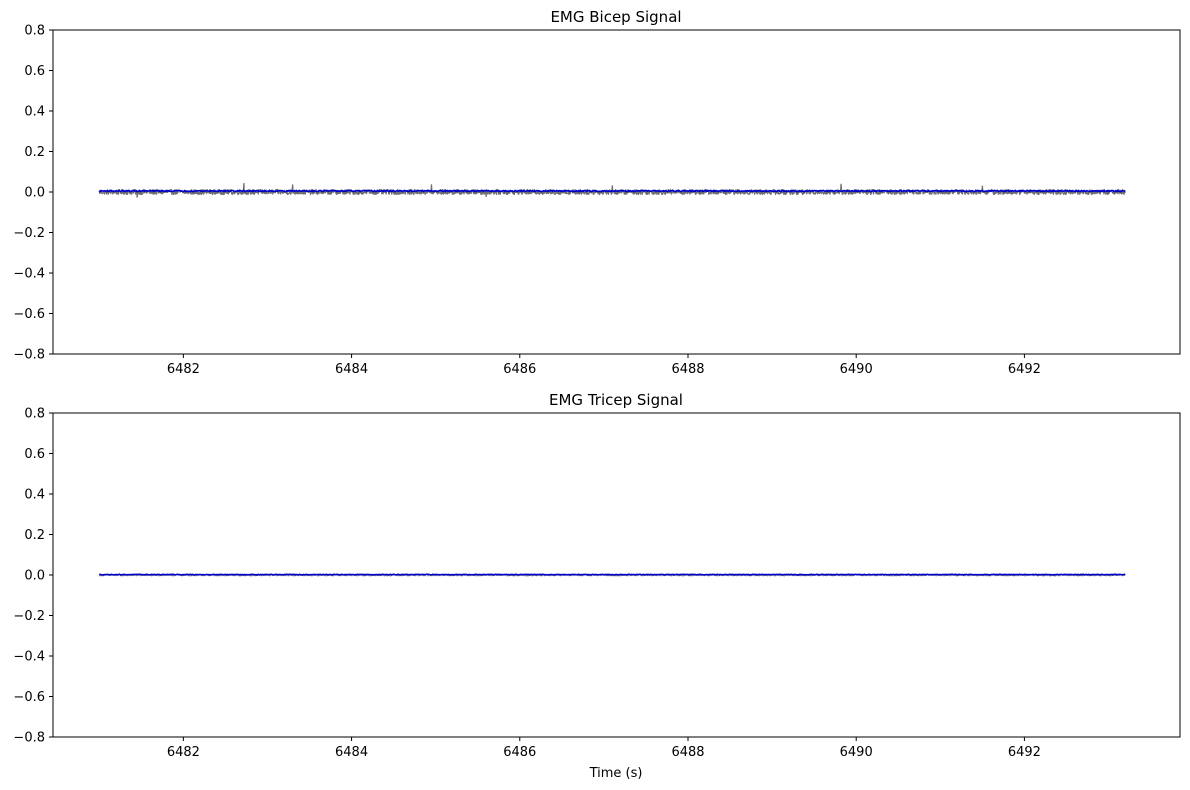  Describe the element at coordinates (29, 274) in the screenshot. I see `bicep-y-tick-label: −0.4` at that location.